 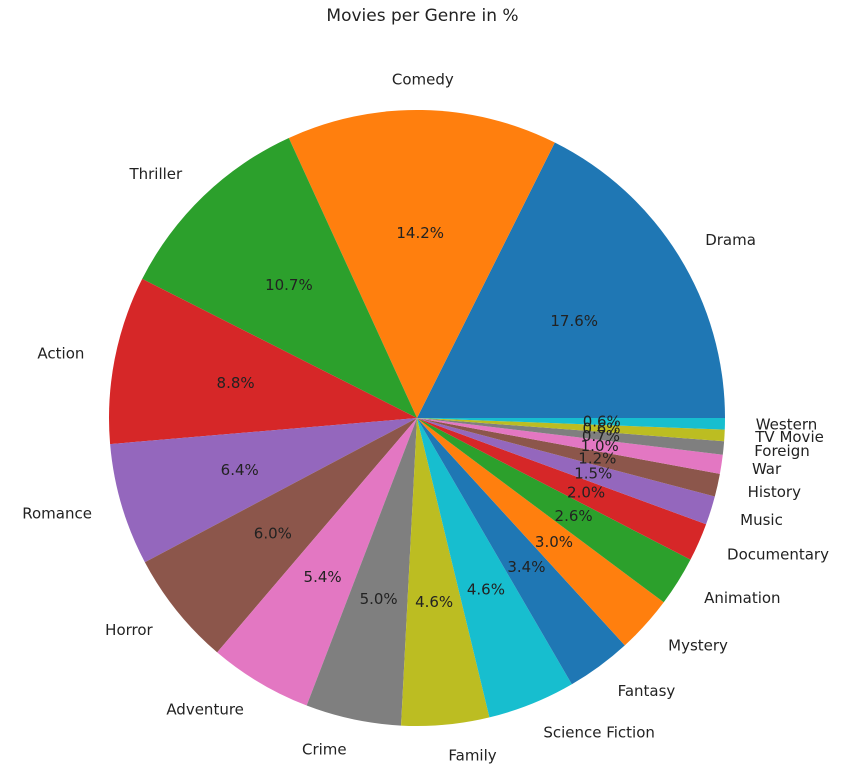 I want to click on category-label-adventure: Adventure, so click(x=205, y=709).